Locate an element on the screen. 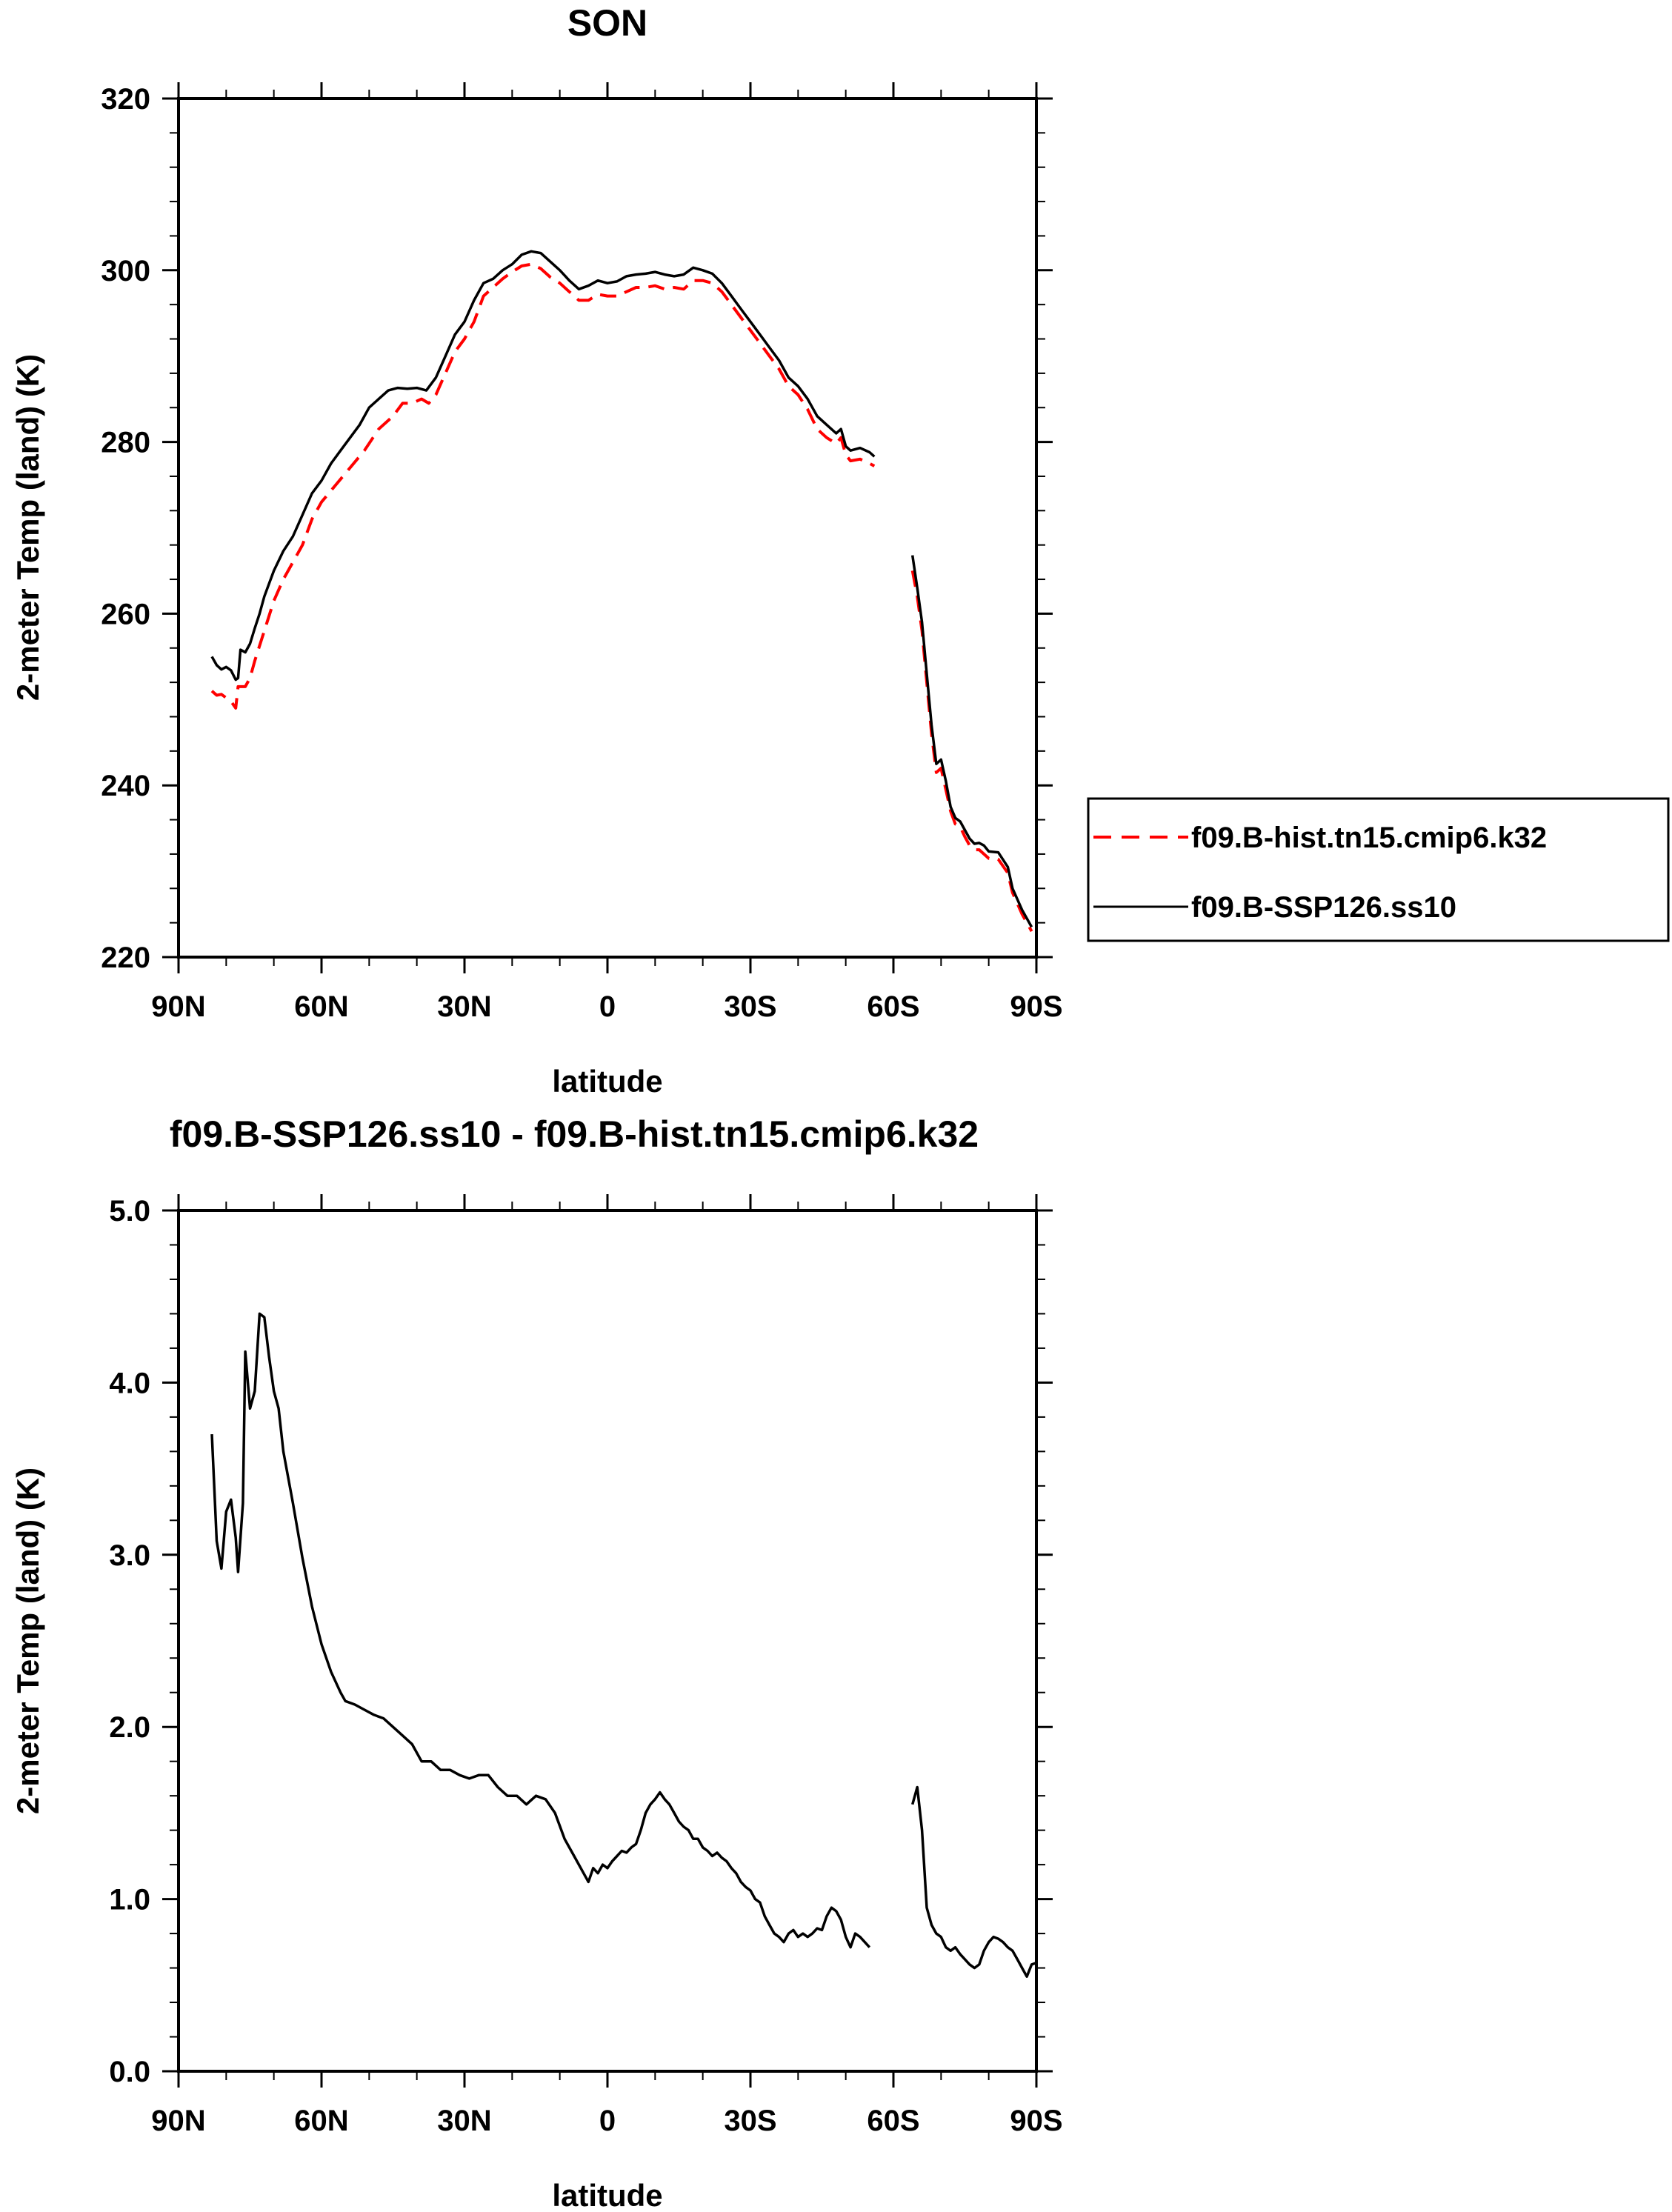 This screenshot has width=1672, height=2212. y-tick-label: 240 is located at coordinates (125, 786).